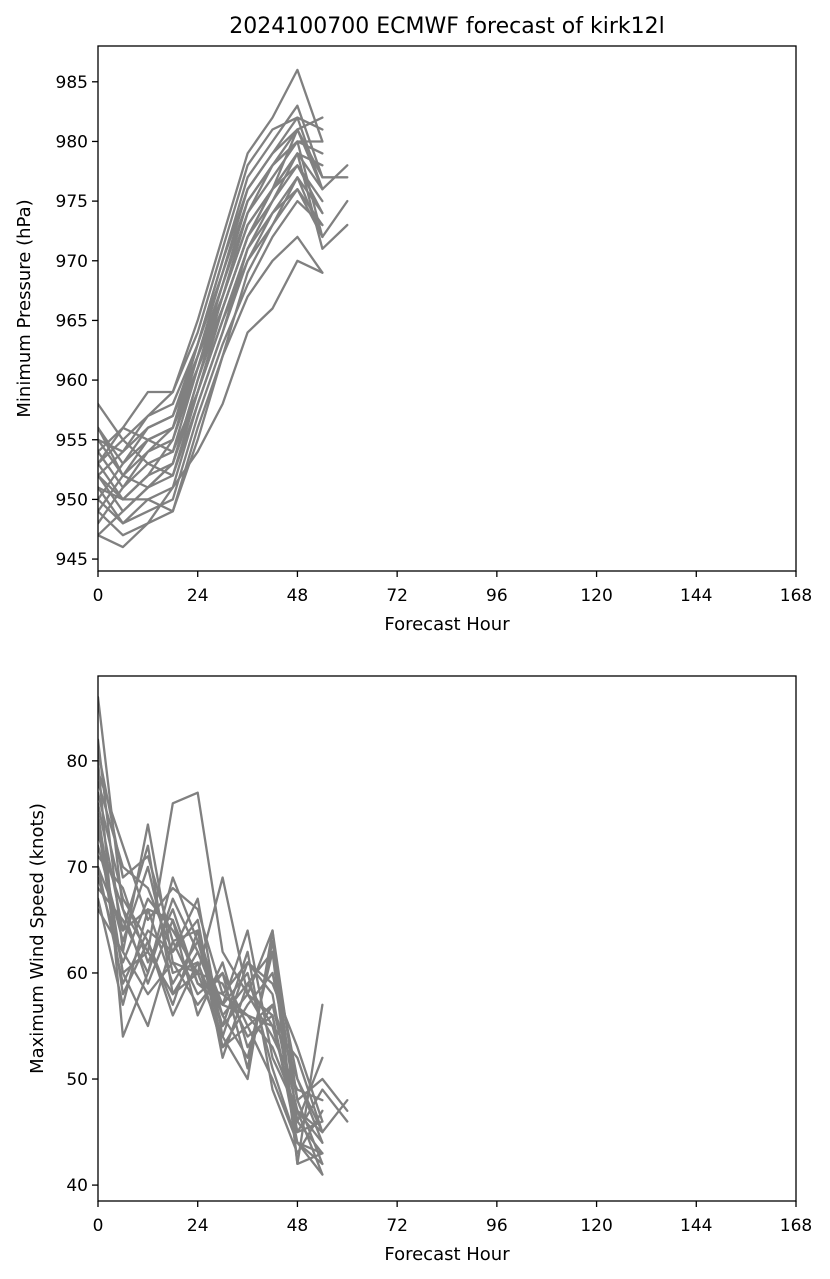  I want to click on pressure-series-group, so click(223, 308).